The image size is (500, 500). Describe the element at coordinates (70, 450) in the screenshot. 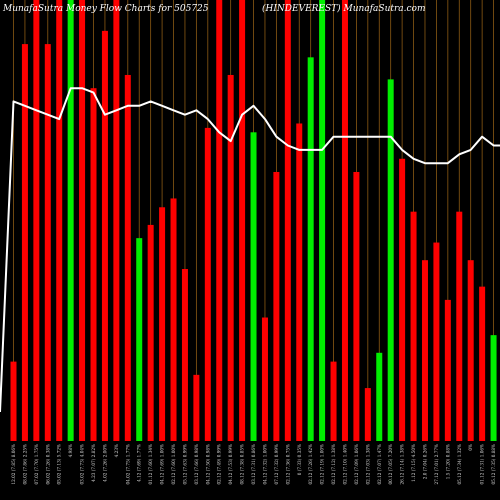

I see `x-tick-label: 4.98%` at that location.